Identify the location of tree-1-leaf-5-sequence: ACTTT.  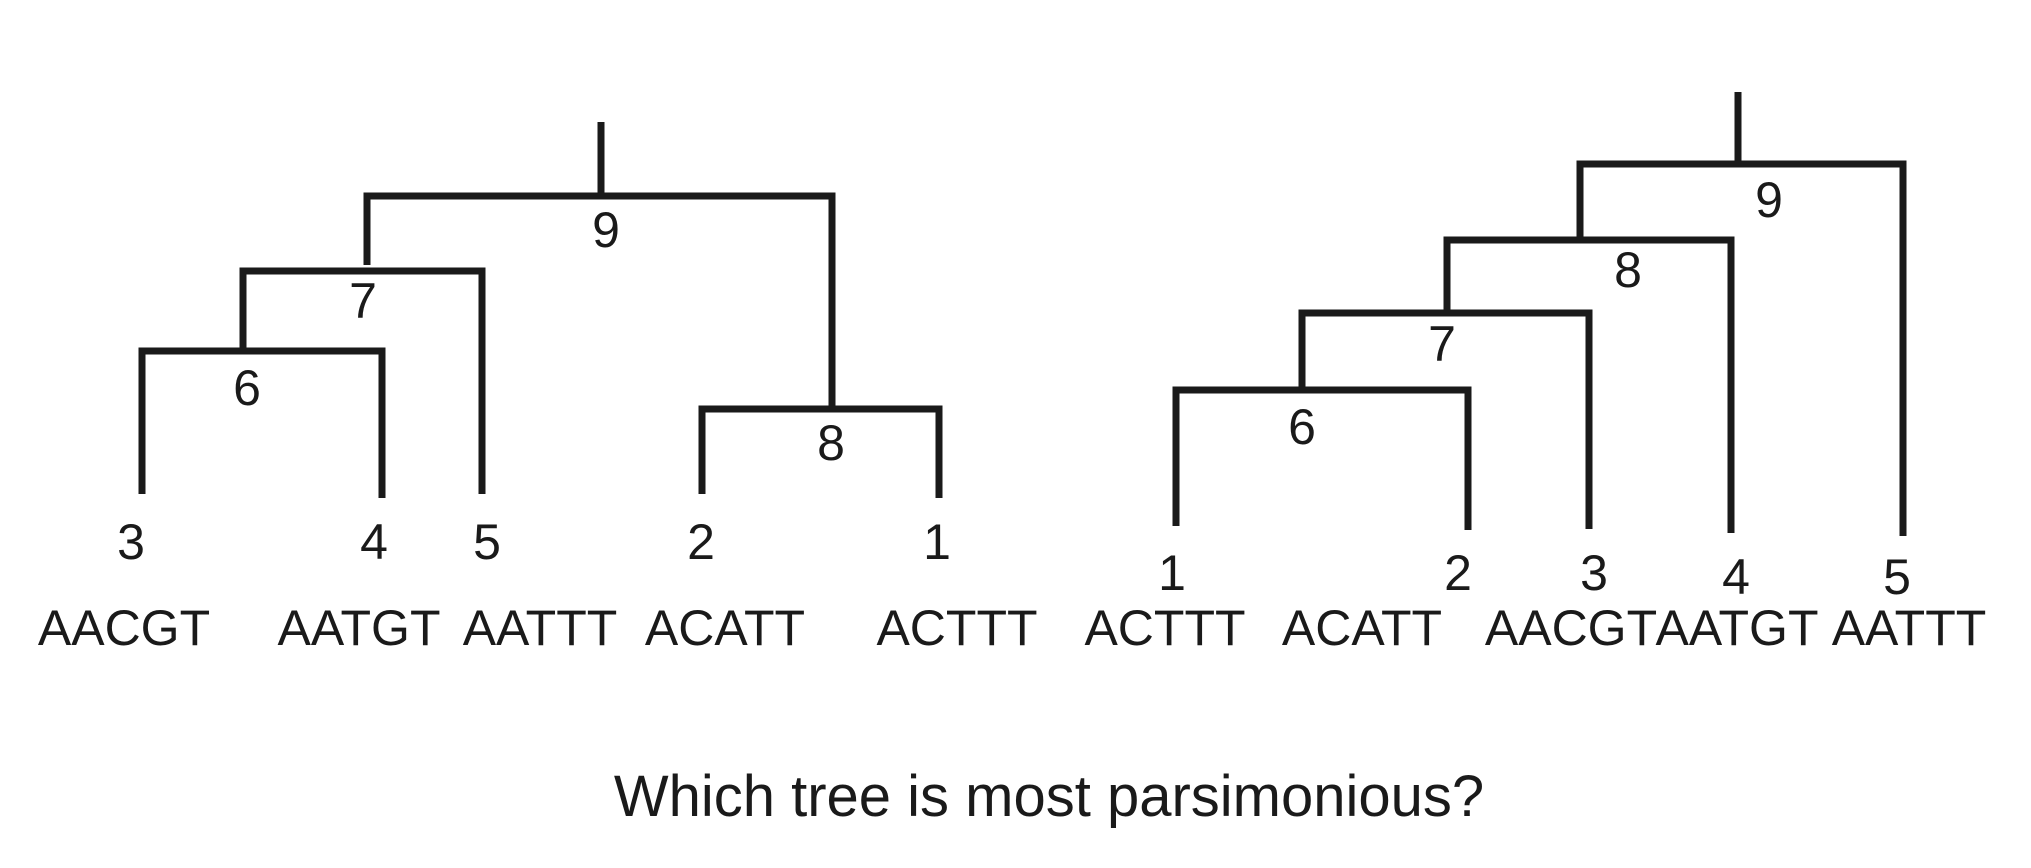
(956, 628).